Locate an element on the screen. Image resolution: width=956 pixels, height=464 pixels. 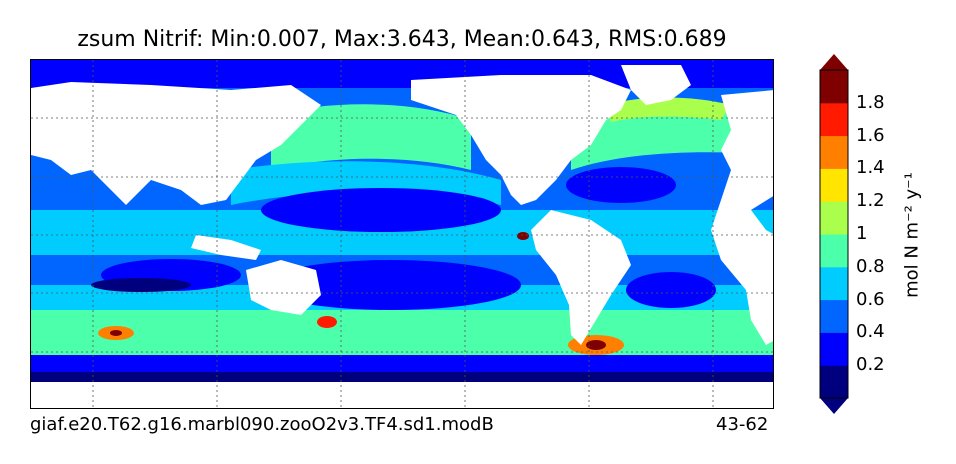
land-north-america is located at coordinates (521, 140).